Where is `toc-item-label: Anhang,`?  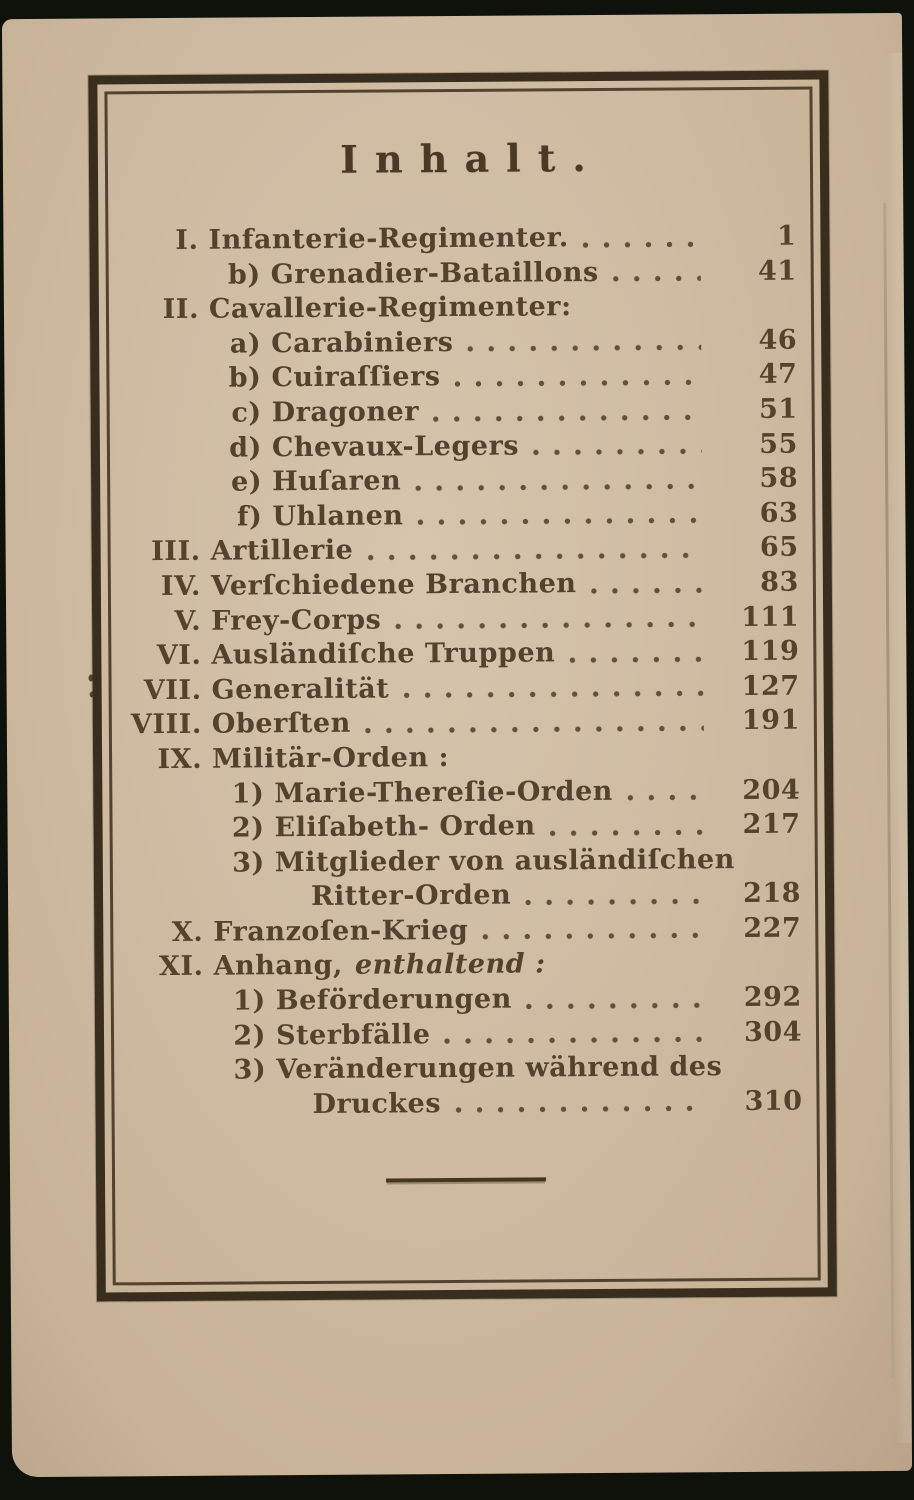
toc-item-label: Anhang, is located at coordinates (278, 966).